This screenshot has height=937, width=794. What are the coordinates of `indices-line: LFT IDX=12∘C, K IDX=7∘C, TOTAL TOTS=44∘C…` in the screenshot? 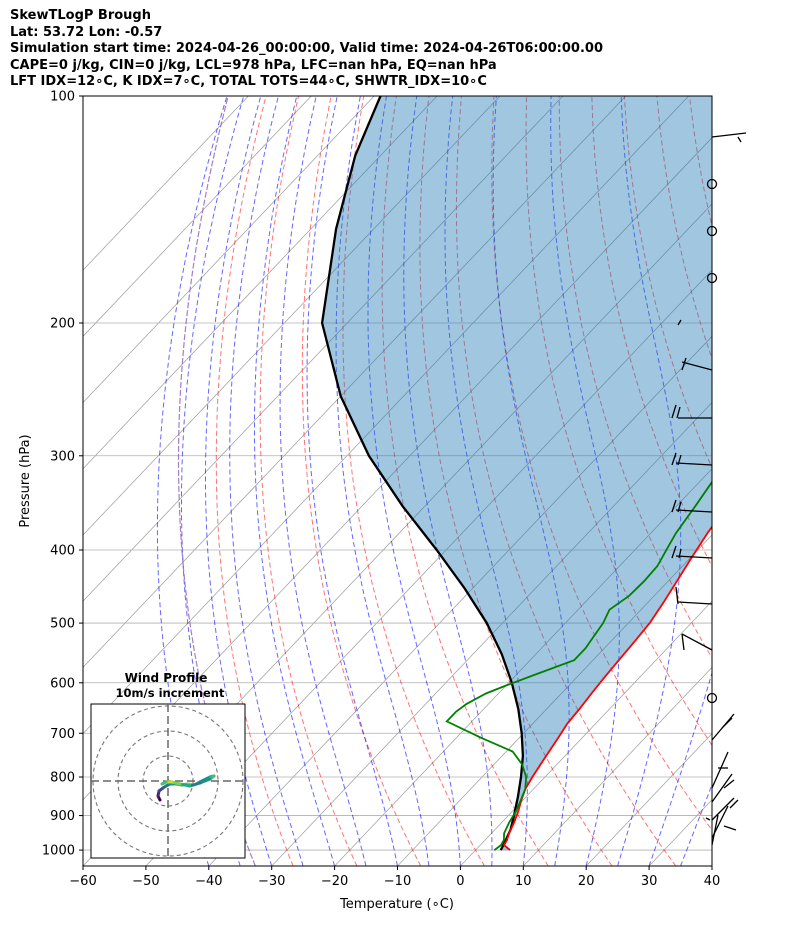 It's located at (248, 81).